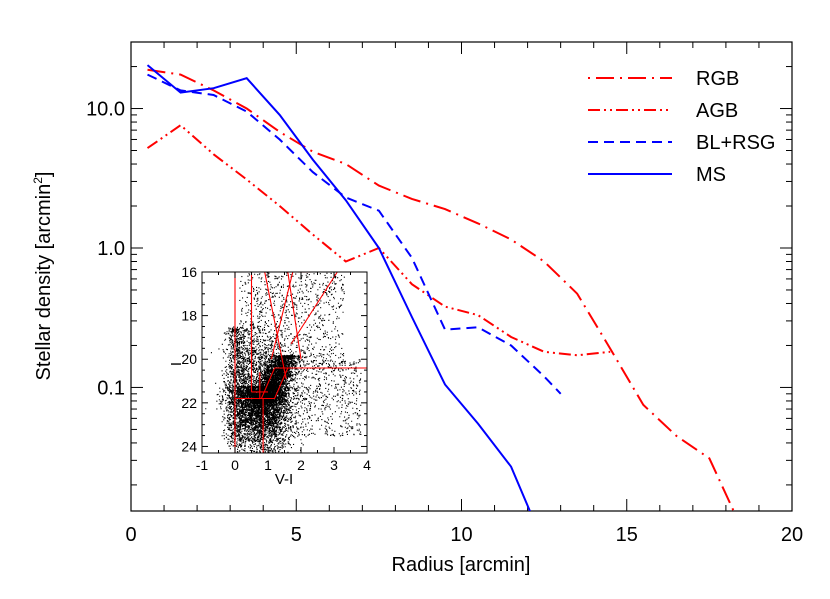  I want to click on inset-y-tick-label: 22, so click(189, 403).